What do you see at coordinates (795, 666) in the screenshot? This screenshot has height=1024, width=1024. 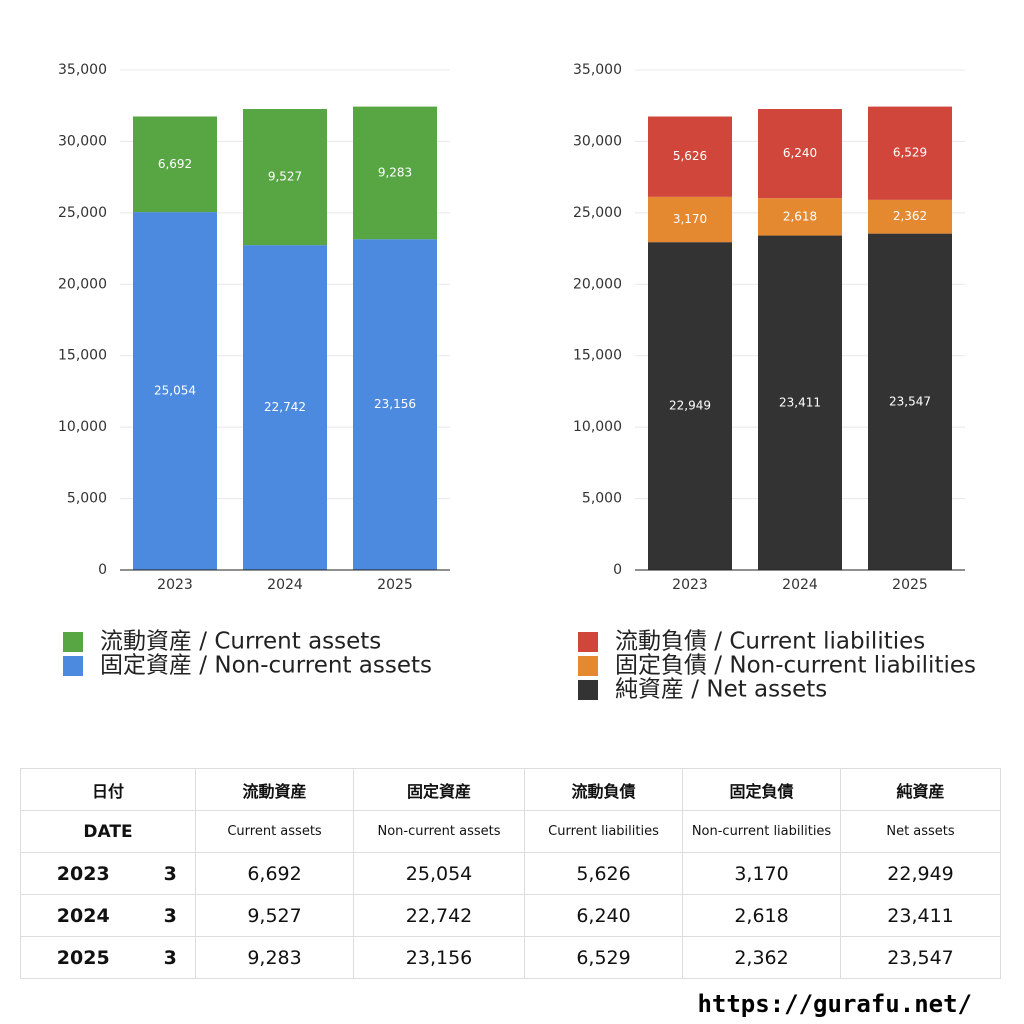 I see `legend-label: 固定負債 / Non-current liabilities` at bounding box center [795, 666].